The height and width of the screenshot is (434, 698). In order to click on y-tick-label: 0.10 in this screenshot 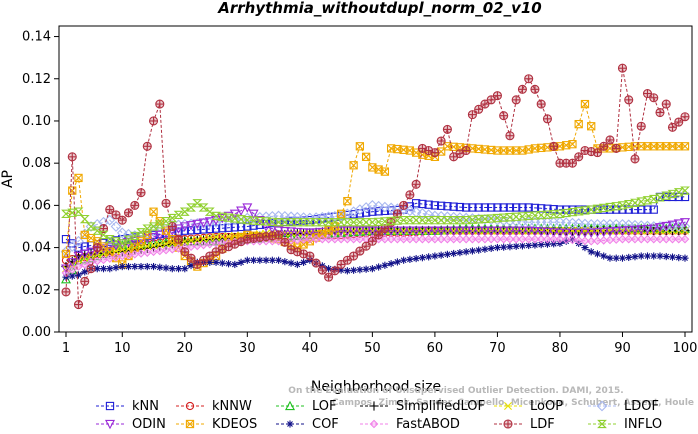, I will do `click(36, 121)`.